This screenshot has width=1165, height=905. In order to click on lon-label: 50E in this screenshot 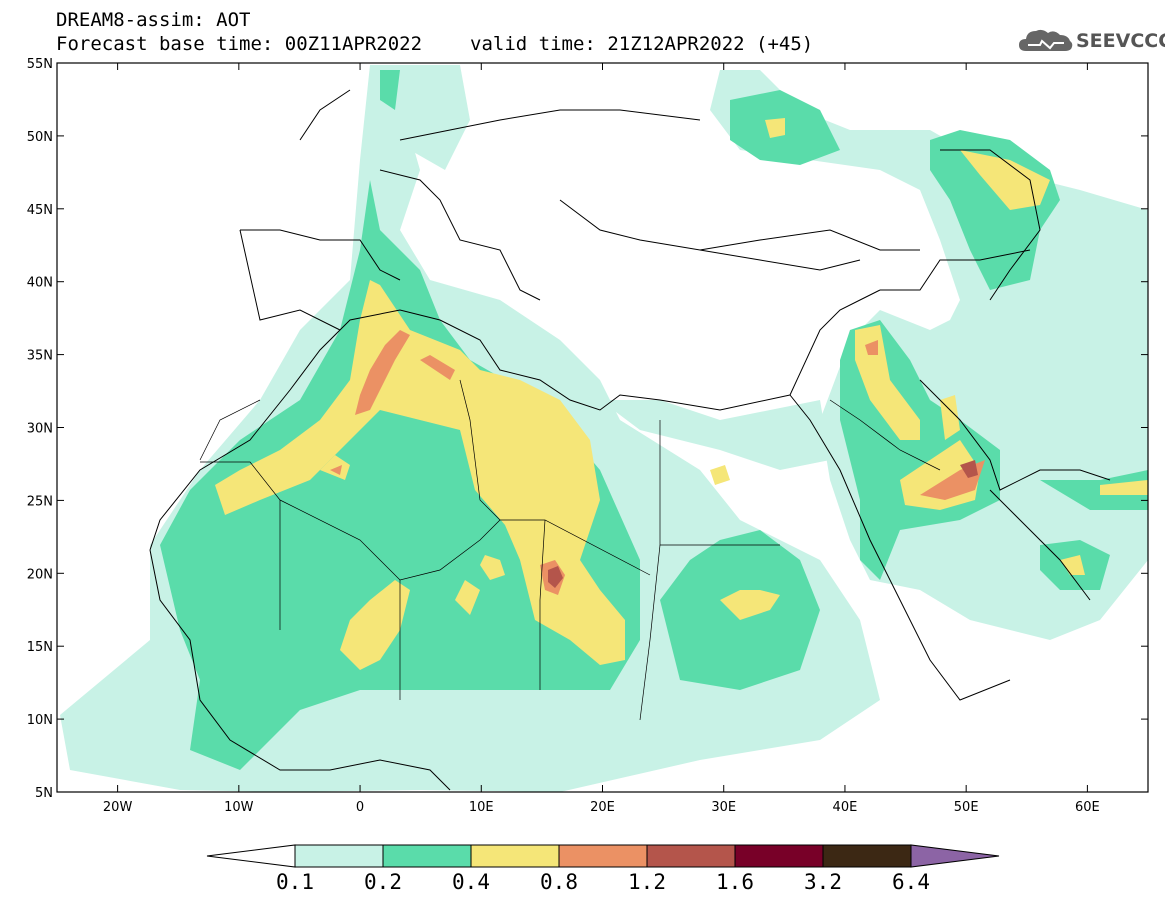, I will do `click(966, 807)`.